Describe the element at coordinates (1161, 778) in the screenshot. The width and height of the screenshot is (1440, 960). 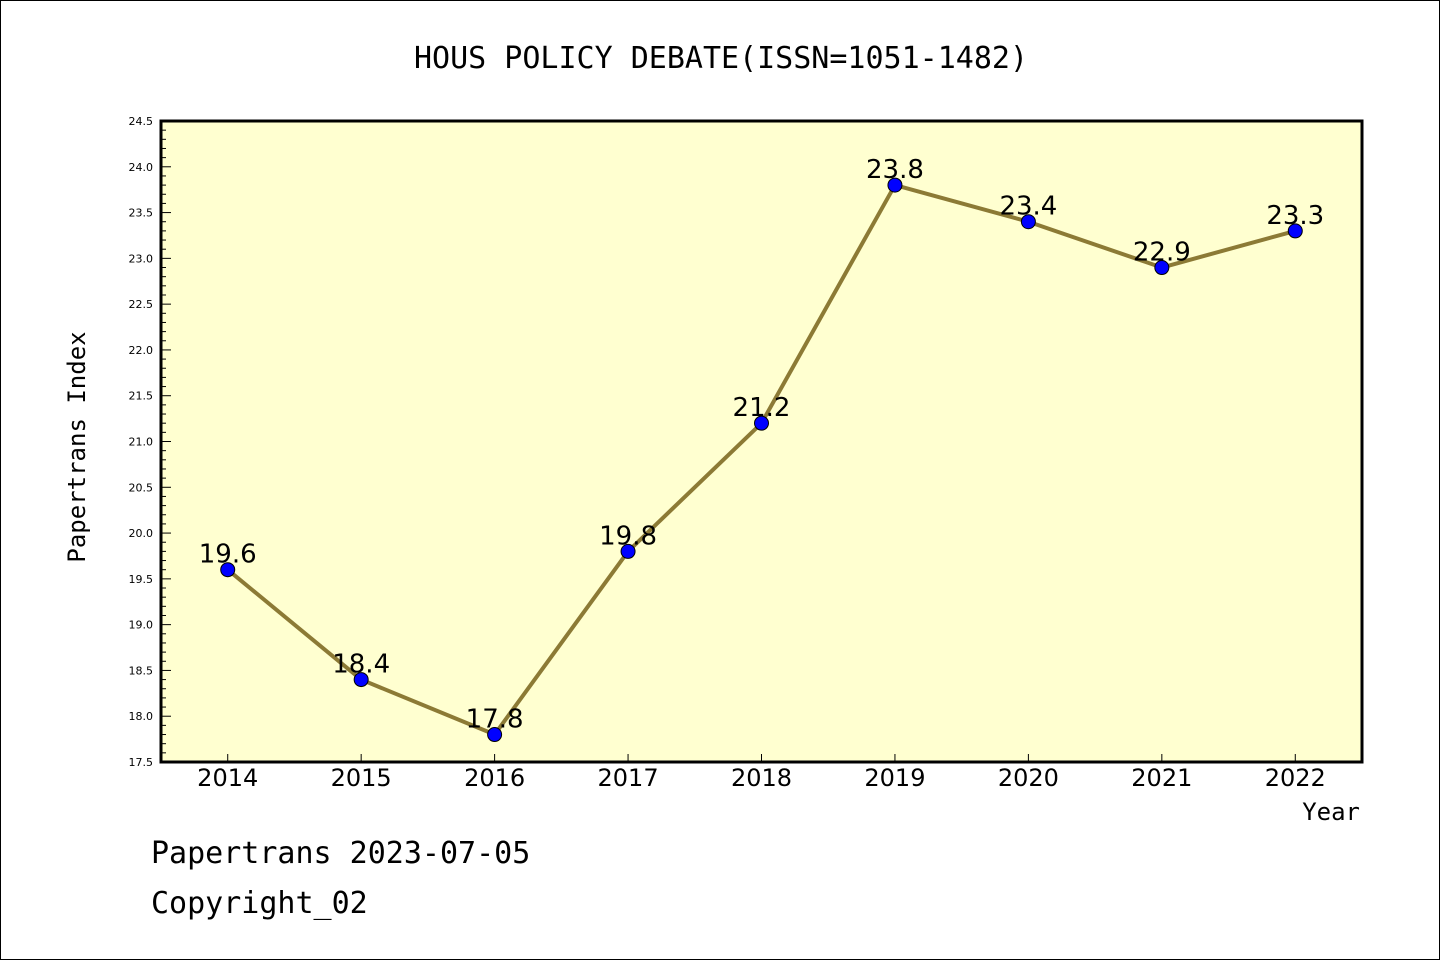
I see `x-tick-label: 2021` at that location.